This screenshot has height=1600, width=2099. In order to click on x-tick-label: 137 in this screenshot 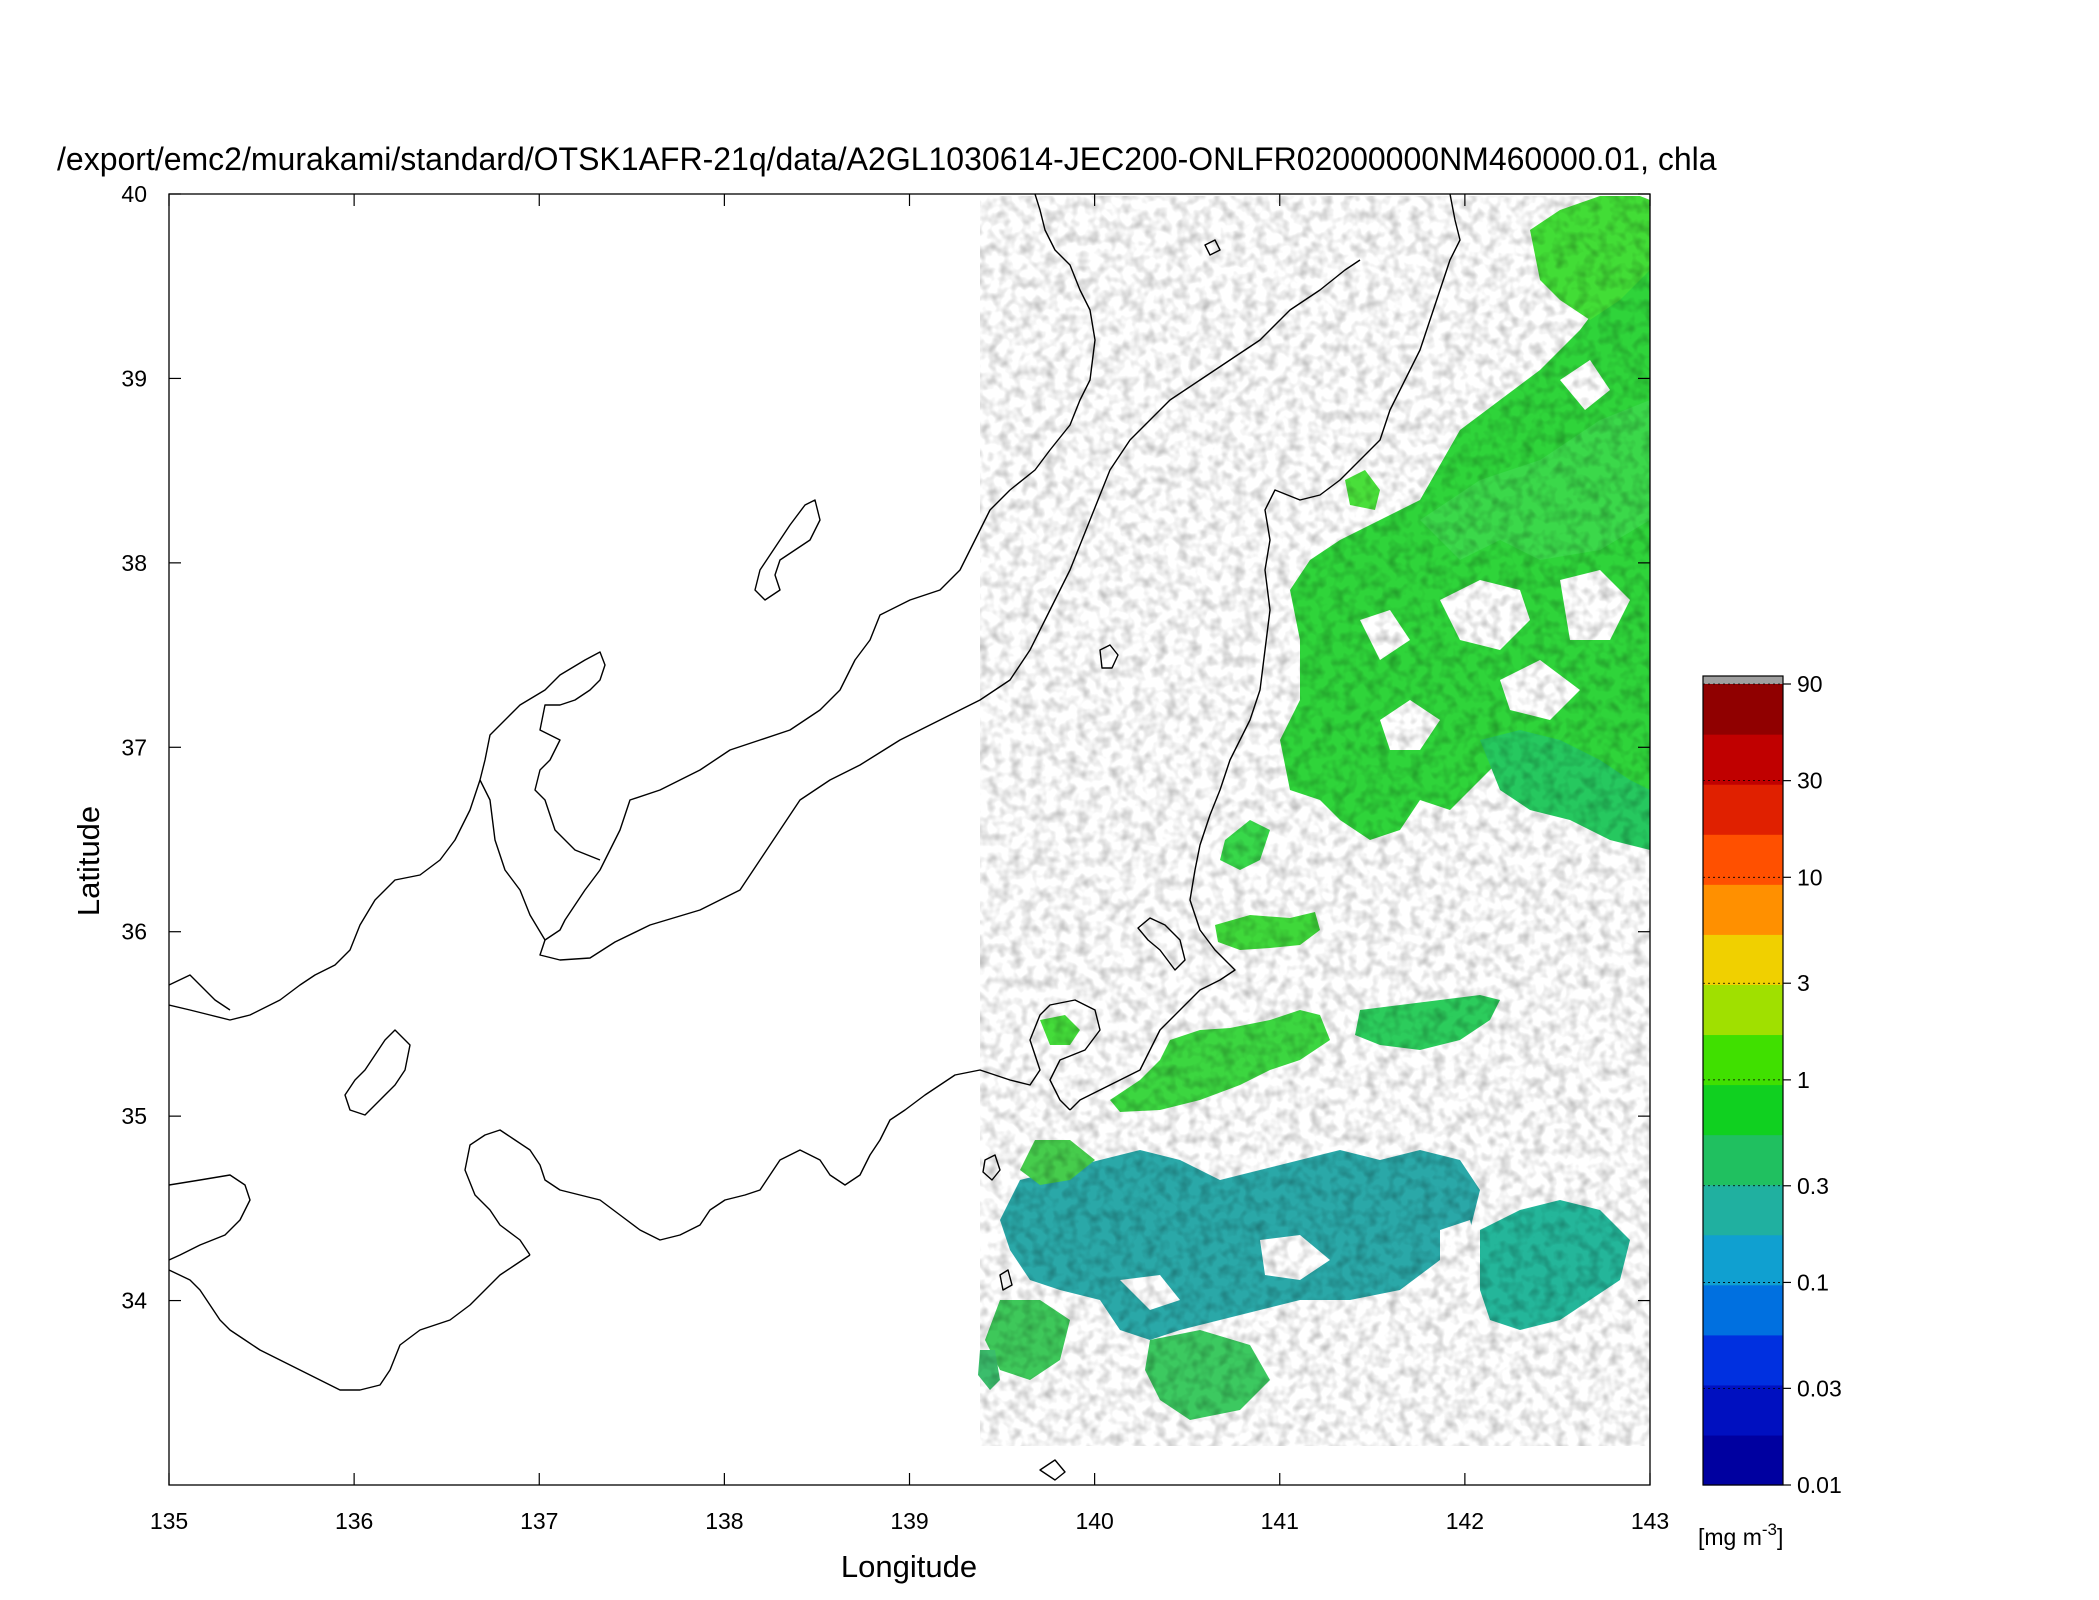, I will do `click(539, 1521)`.